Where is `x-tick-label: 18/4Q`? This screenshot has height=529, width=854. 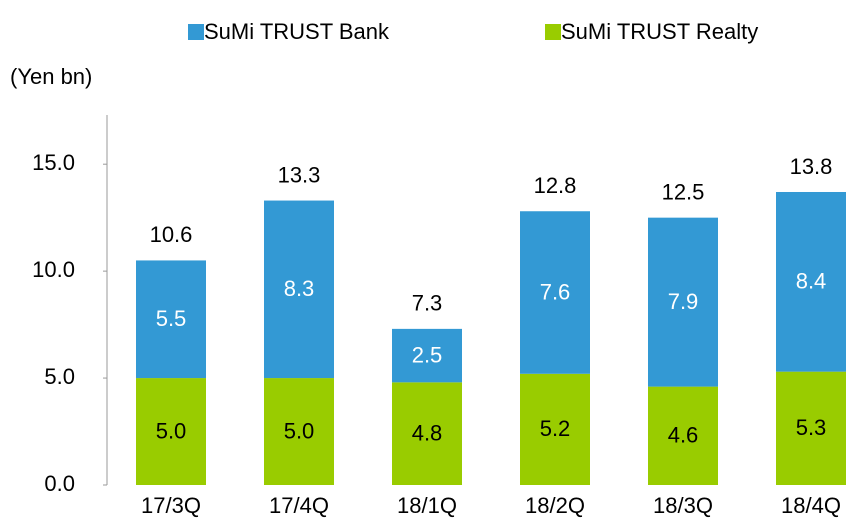
x-tick-label: 18/4Q is located at coordinates (811, 505).